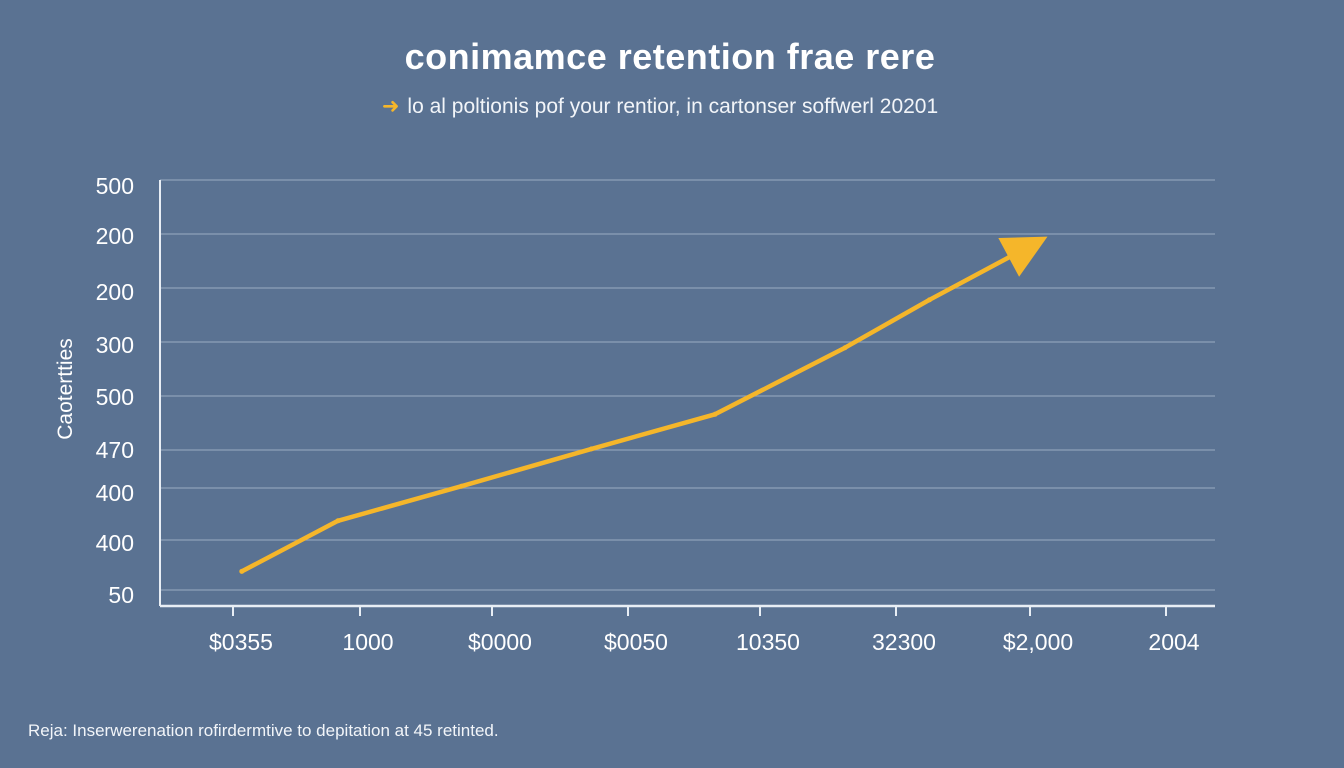 This screenshot has height=768, width=1344. I want to click on x-tick-label: $2,000, so click(1038, 642).